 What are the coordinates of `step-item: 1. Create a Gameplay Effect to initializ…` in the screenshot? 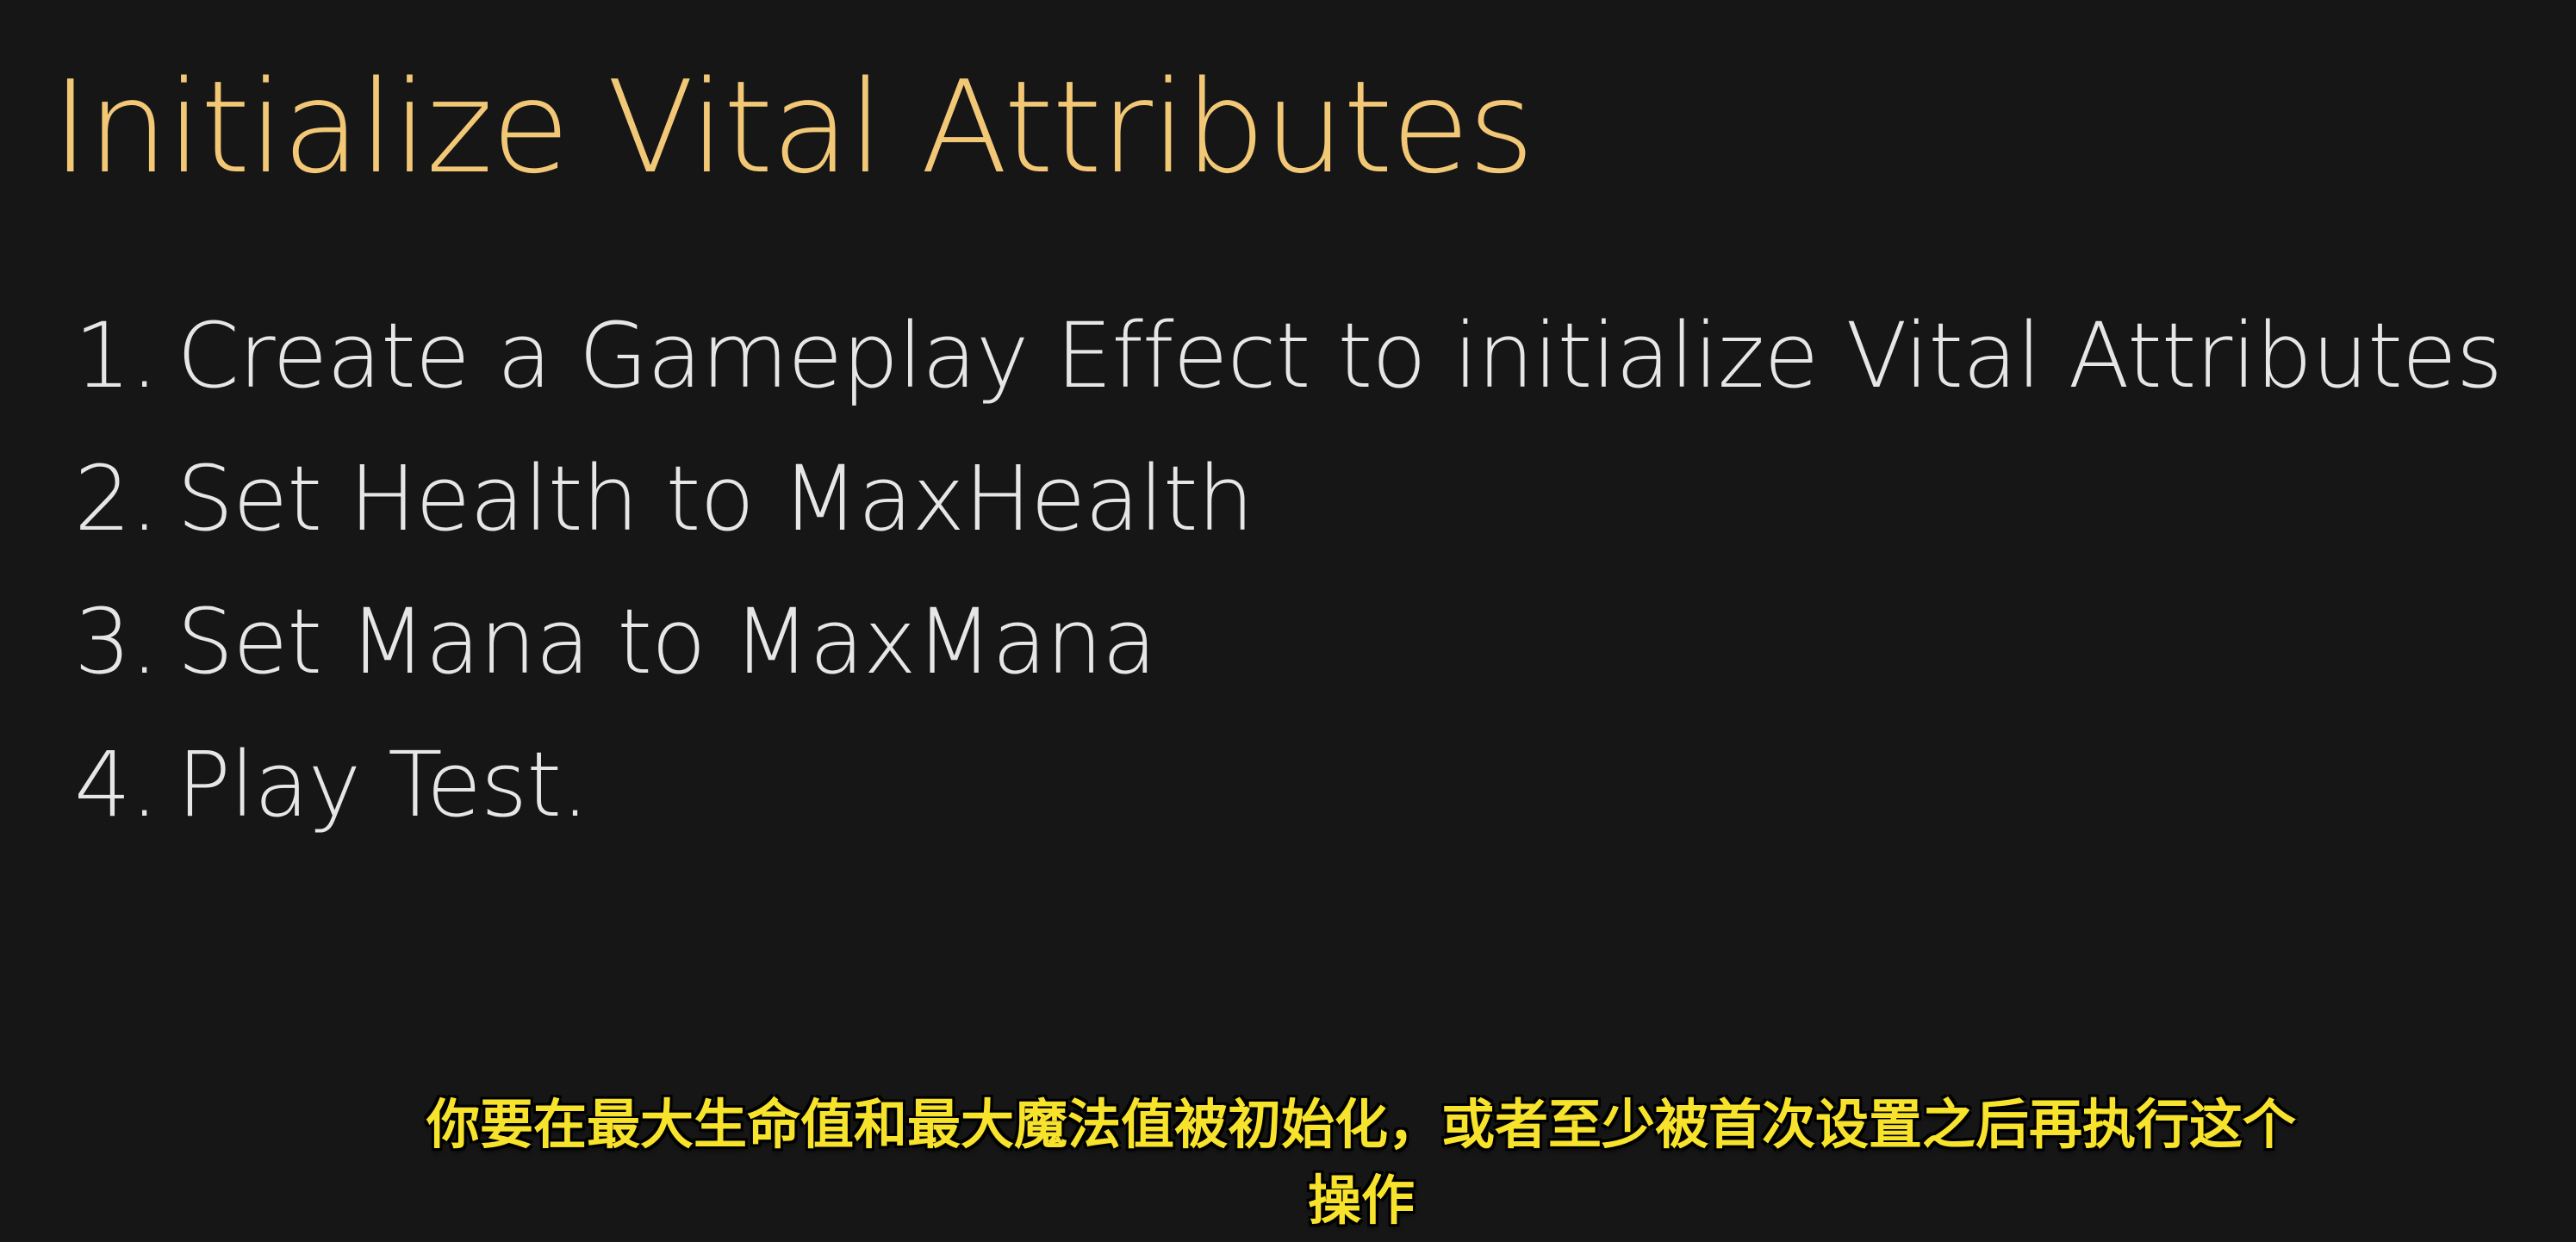 It's located at (1289, 355).